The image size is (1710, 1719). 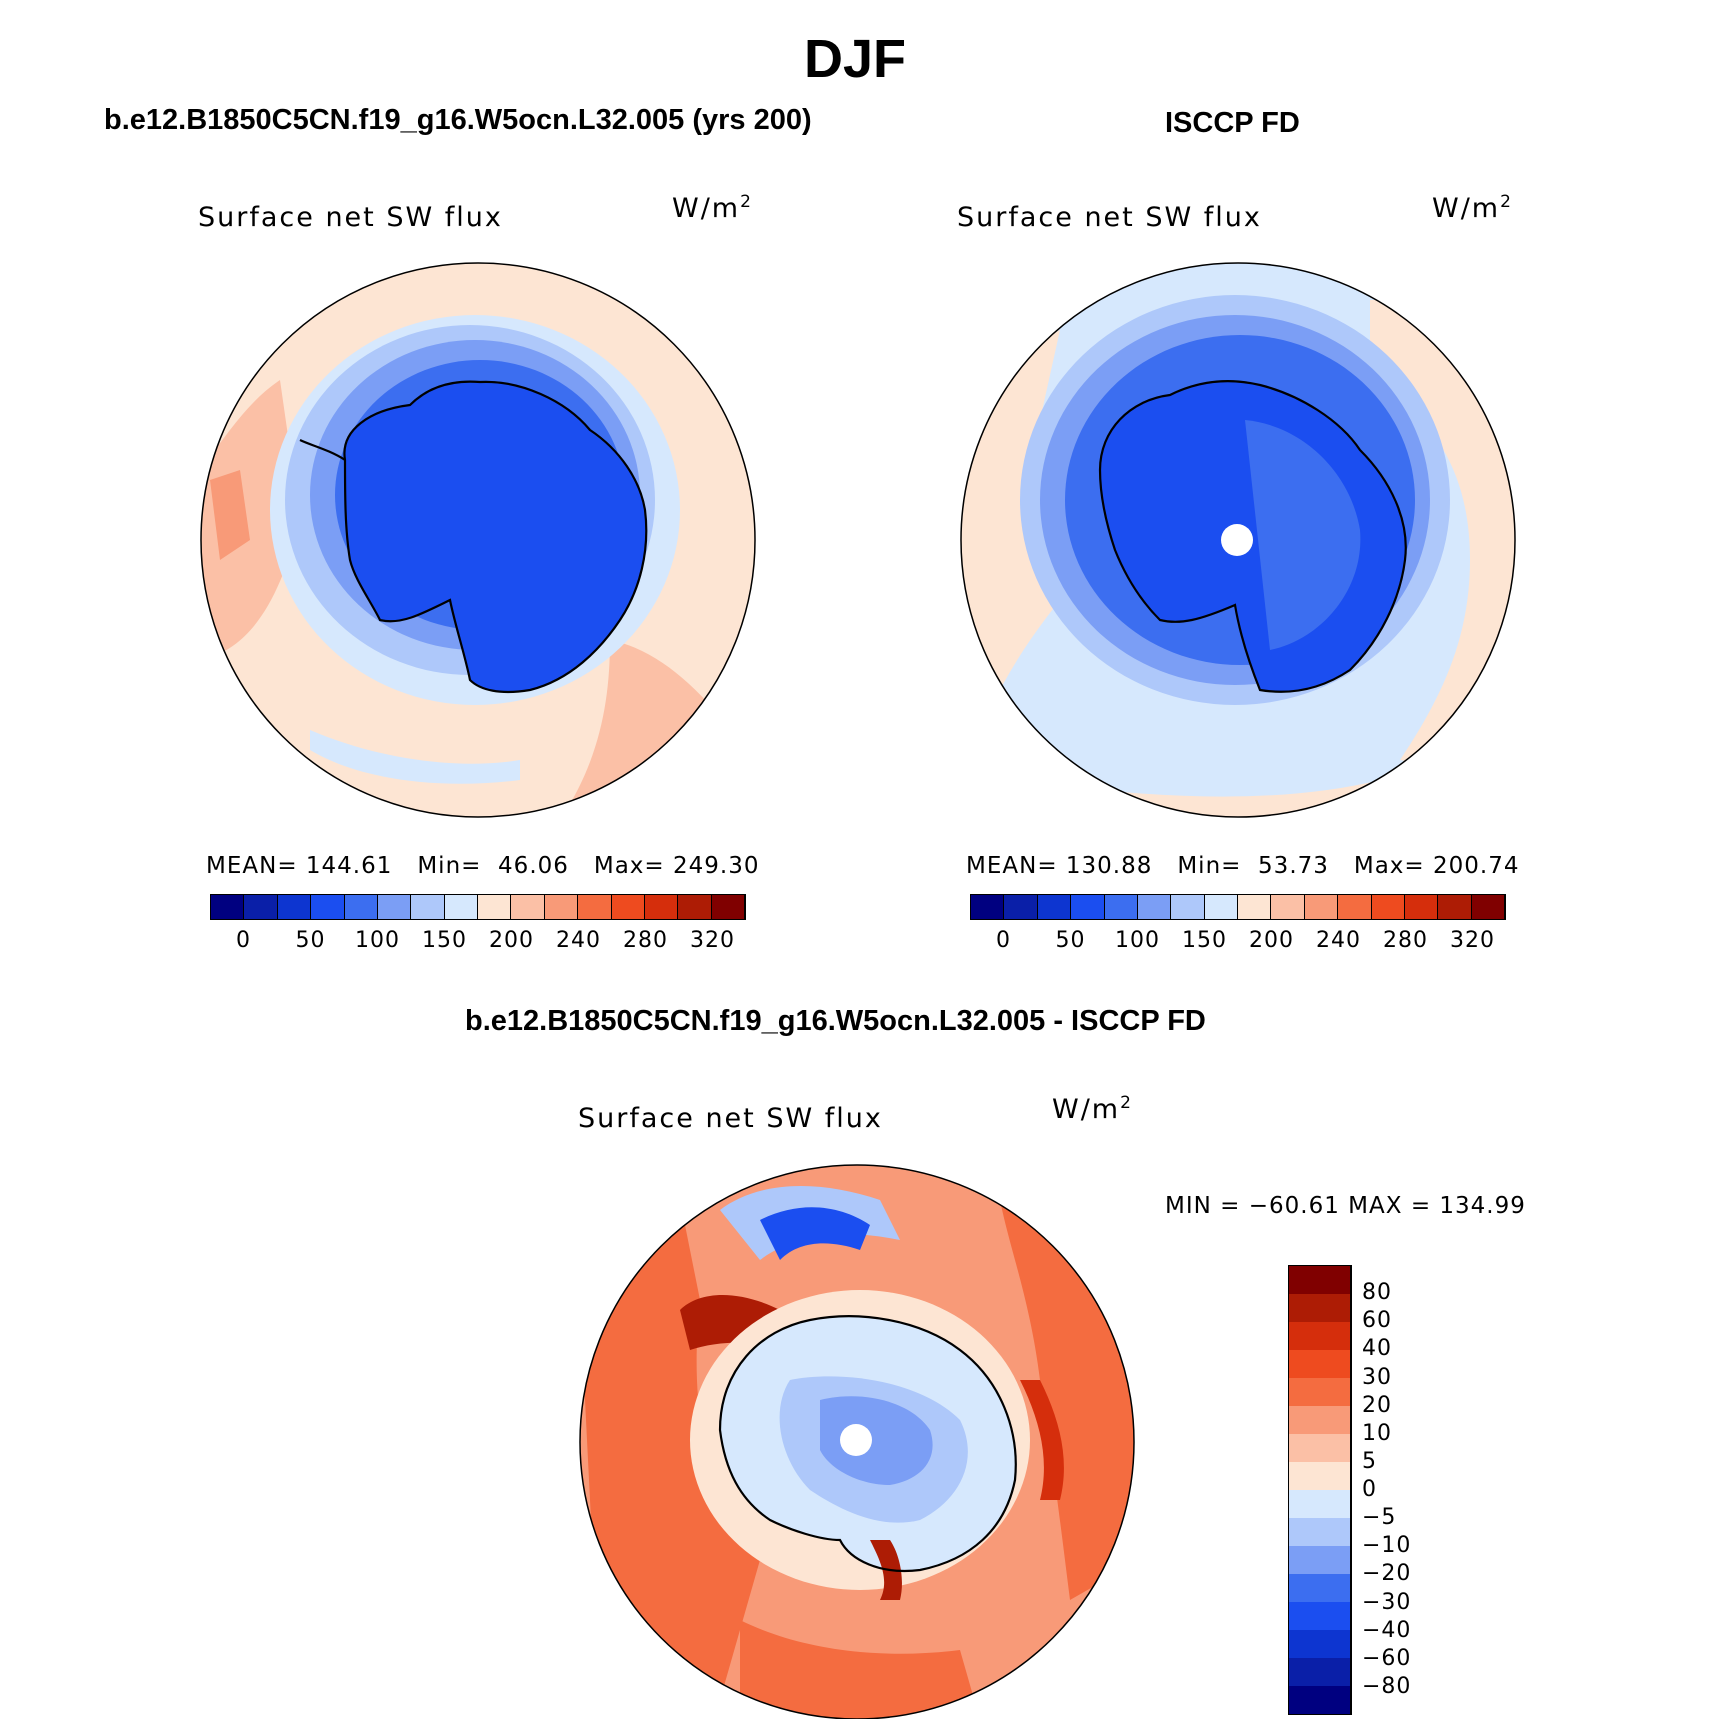 What do you see at coordinates (1387, 1546) in the screenshot?
I see `diff-colorbar-tick-label: −10` at bounding box center [1387, 1546].